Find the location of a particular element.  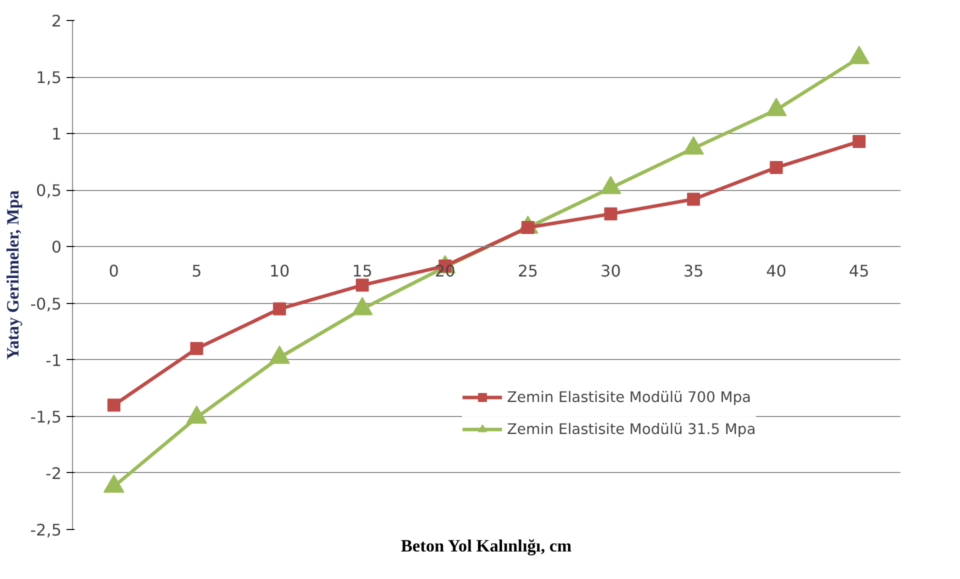

y-tick-label: -2 is located at coordinates (54, 473).